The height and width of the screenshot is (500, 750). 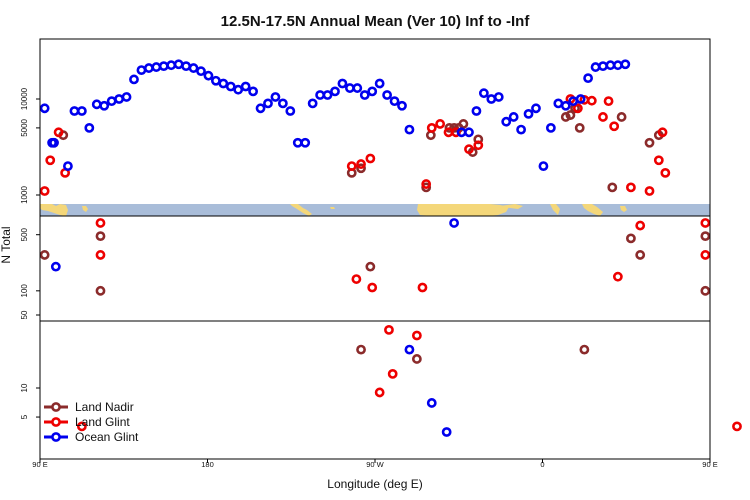 I want to click on y-tick-label: 50, so click(x=24, y=314).